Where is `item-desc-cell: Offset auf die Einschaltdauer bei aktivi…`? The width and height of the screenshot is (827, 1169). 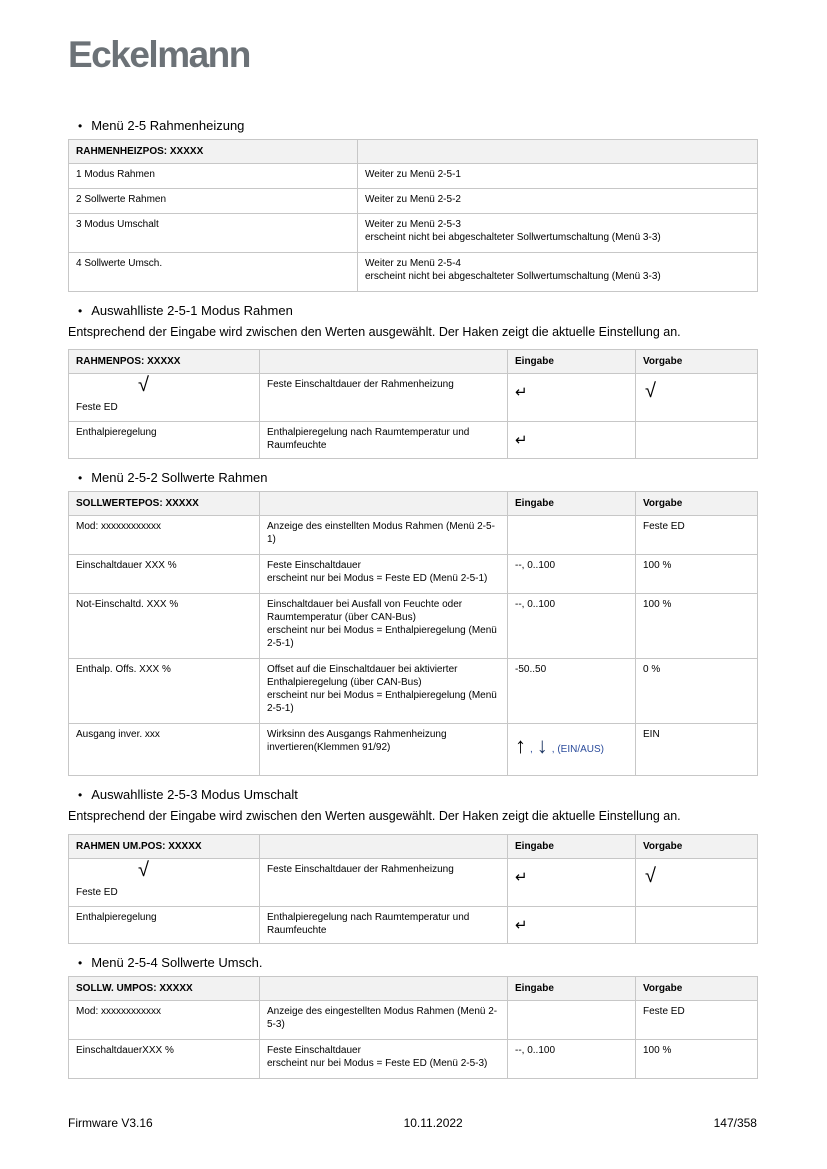
item-desc-cell: Offset auf die Einschaltdauer bei aktivi… is located at coordinates (383, 691).